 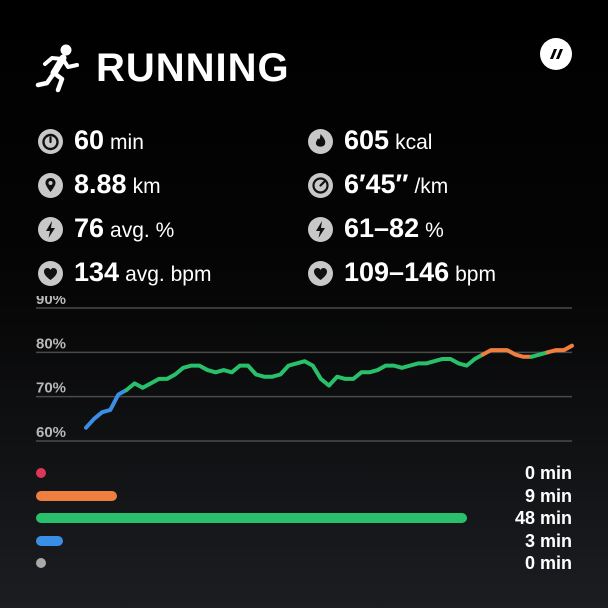 I want to click on y-tick-label: 80%, so click(x=51, y=343).